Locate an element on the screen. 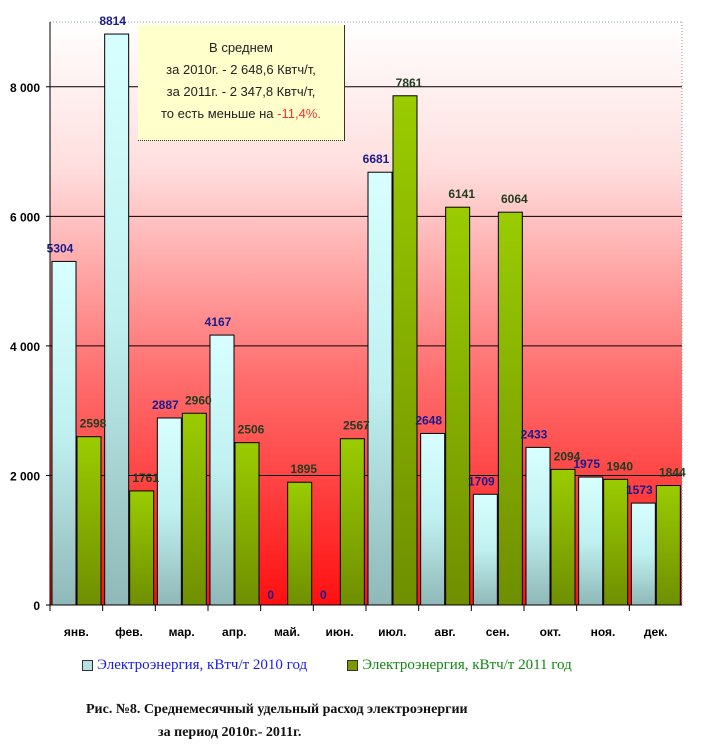 This screenshot has width=705, height=753. data-label-2010: 5304 is located at coordinates (60, 248).